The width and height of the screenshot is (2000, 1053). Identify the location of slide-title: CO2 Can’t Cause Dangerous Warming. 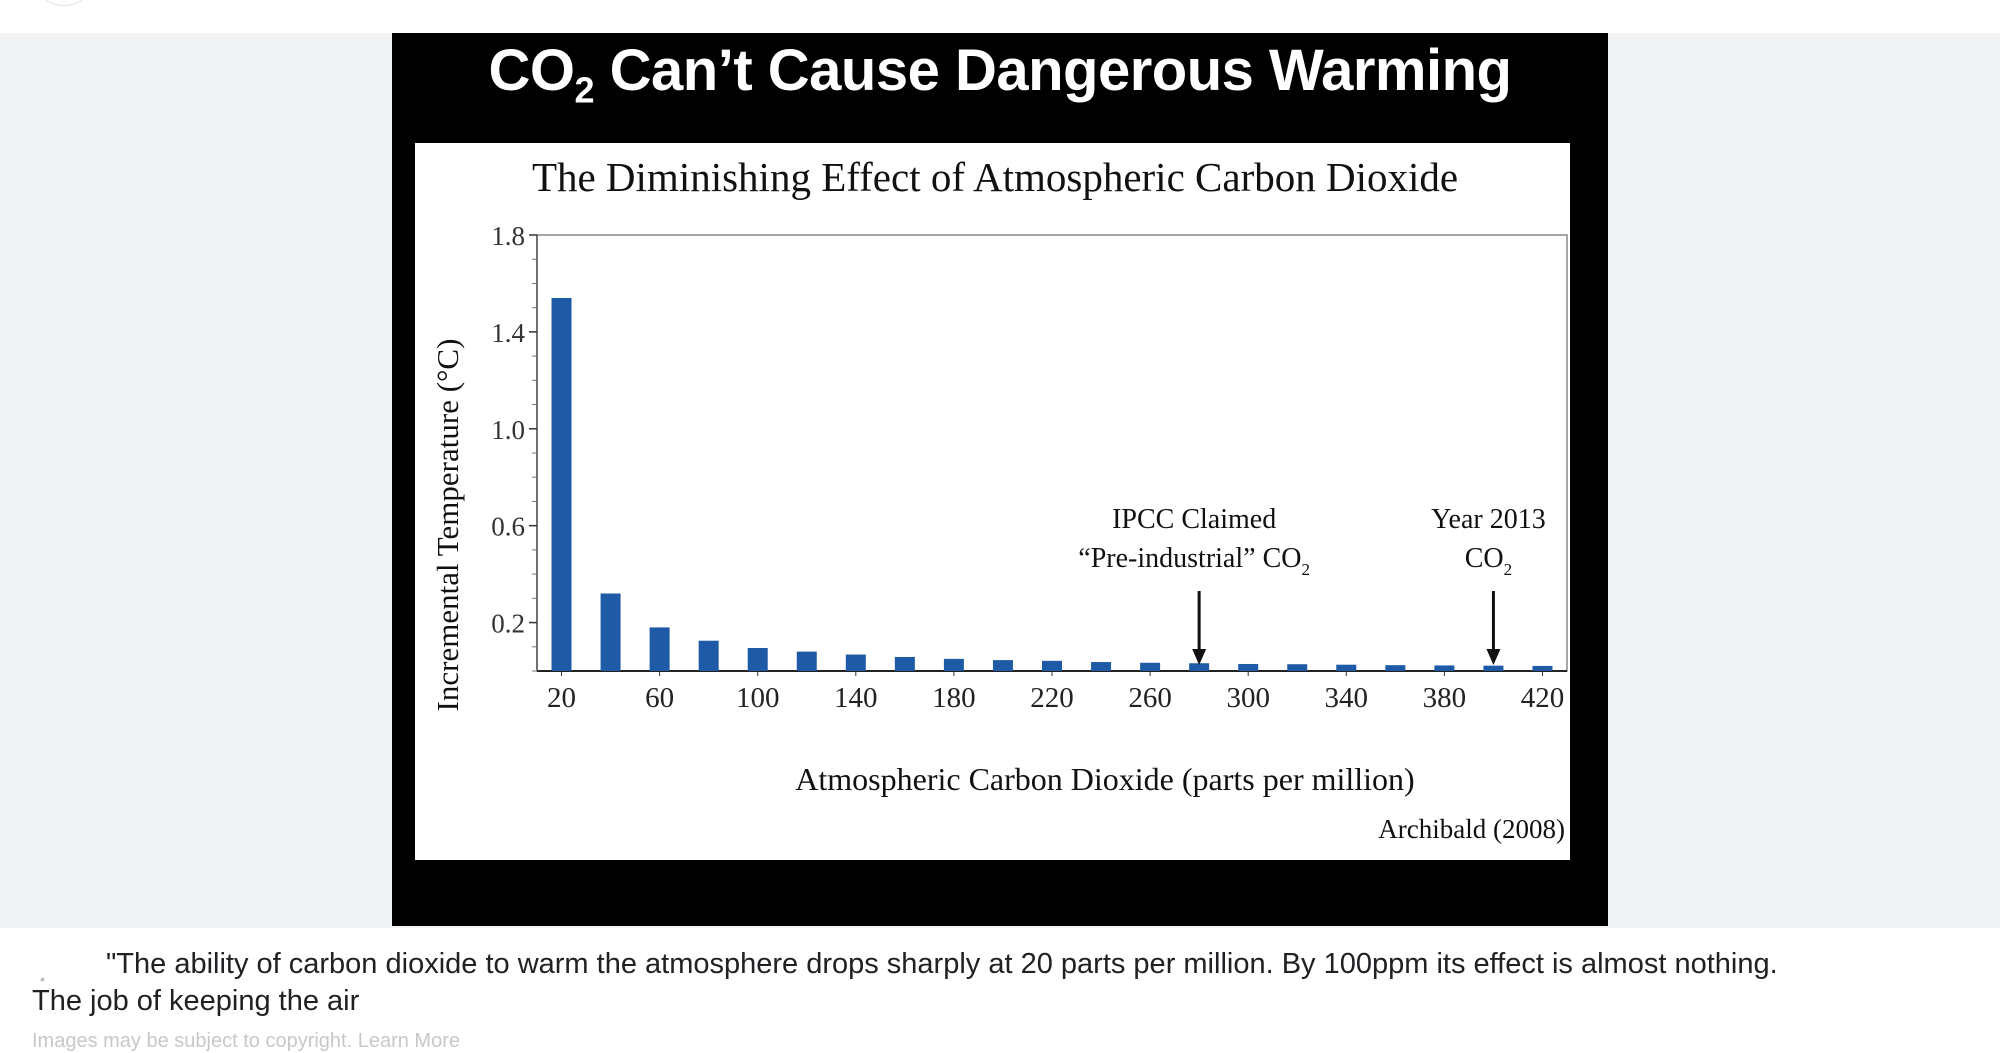
(1000, 74).